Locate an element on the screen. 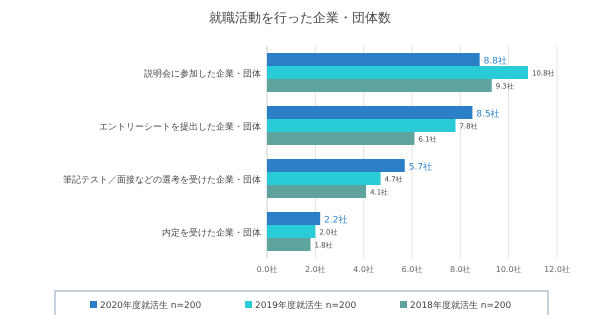 This screenshot has width=600, height=315. legend-label: 2018年度就活生 n=200 is located at coordinates (461, 305).